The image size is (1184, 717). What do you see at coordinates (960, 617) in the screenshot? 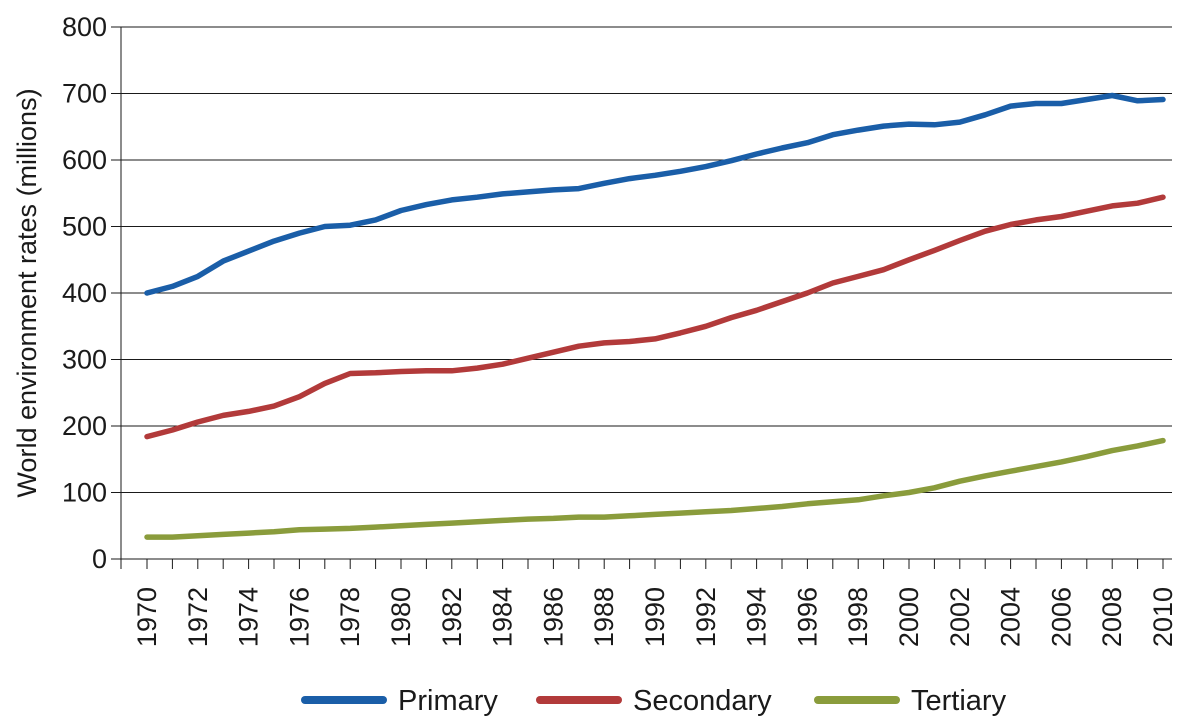
I see `x-tick-label: 2002` at bounding box center [960, 617].